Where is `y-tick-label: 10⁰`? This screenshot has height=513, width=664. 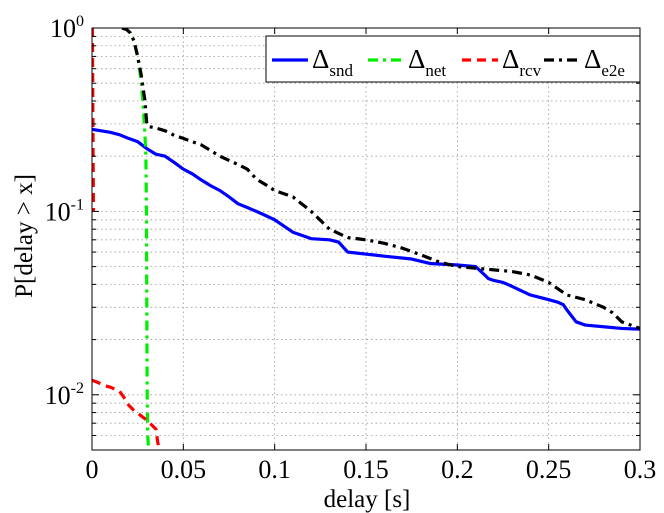 y-tick-label: 10⁰ is located at coordinates (67, 28).